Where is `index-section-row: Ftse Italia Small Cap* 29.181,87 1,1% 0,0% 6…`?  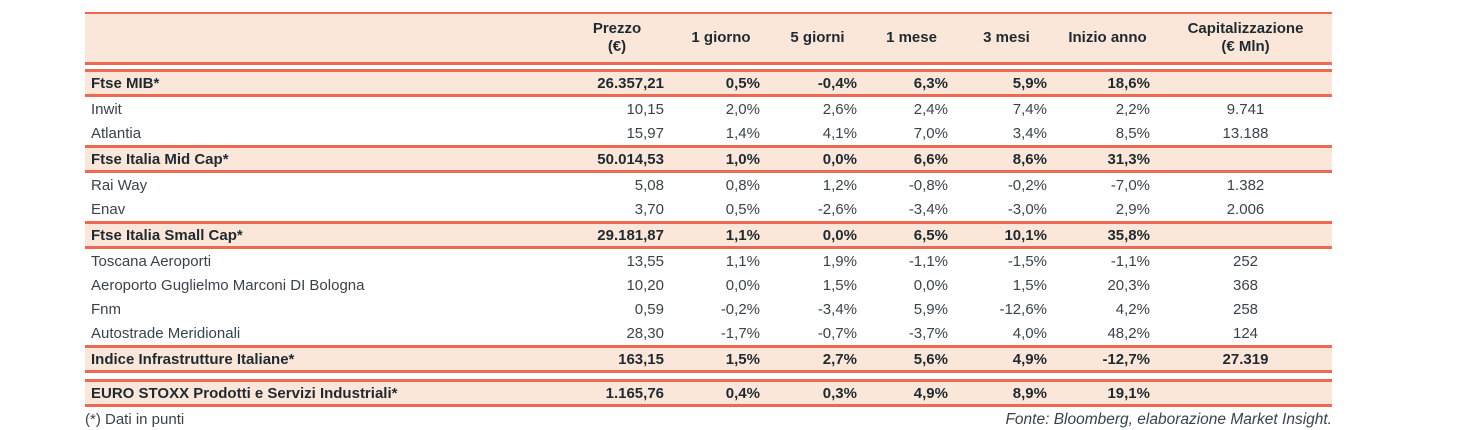 index-section-row: Ftse Italia Small Cap* 29.181,87 1,1% 0,0% 6… is located at coordinates (708, 235).